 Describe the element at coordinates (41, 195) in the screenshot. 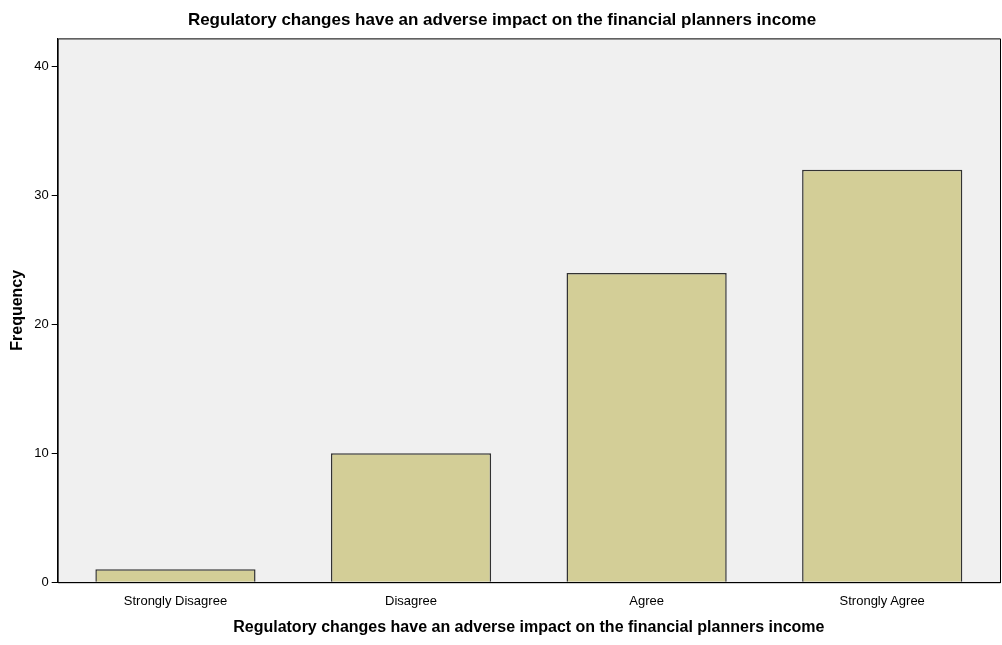

I see `y-tick-label: 30` at that location.